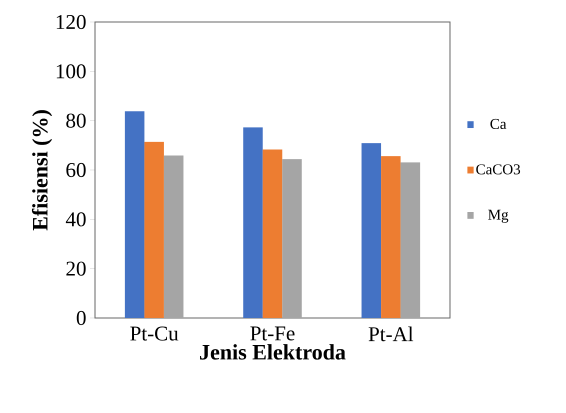  Describe the element at coordinates (498, 216) in the screenshot. I see `legend-label: Mg` at that location.